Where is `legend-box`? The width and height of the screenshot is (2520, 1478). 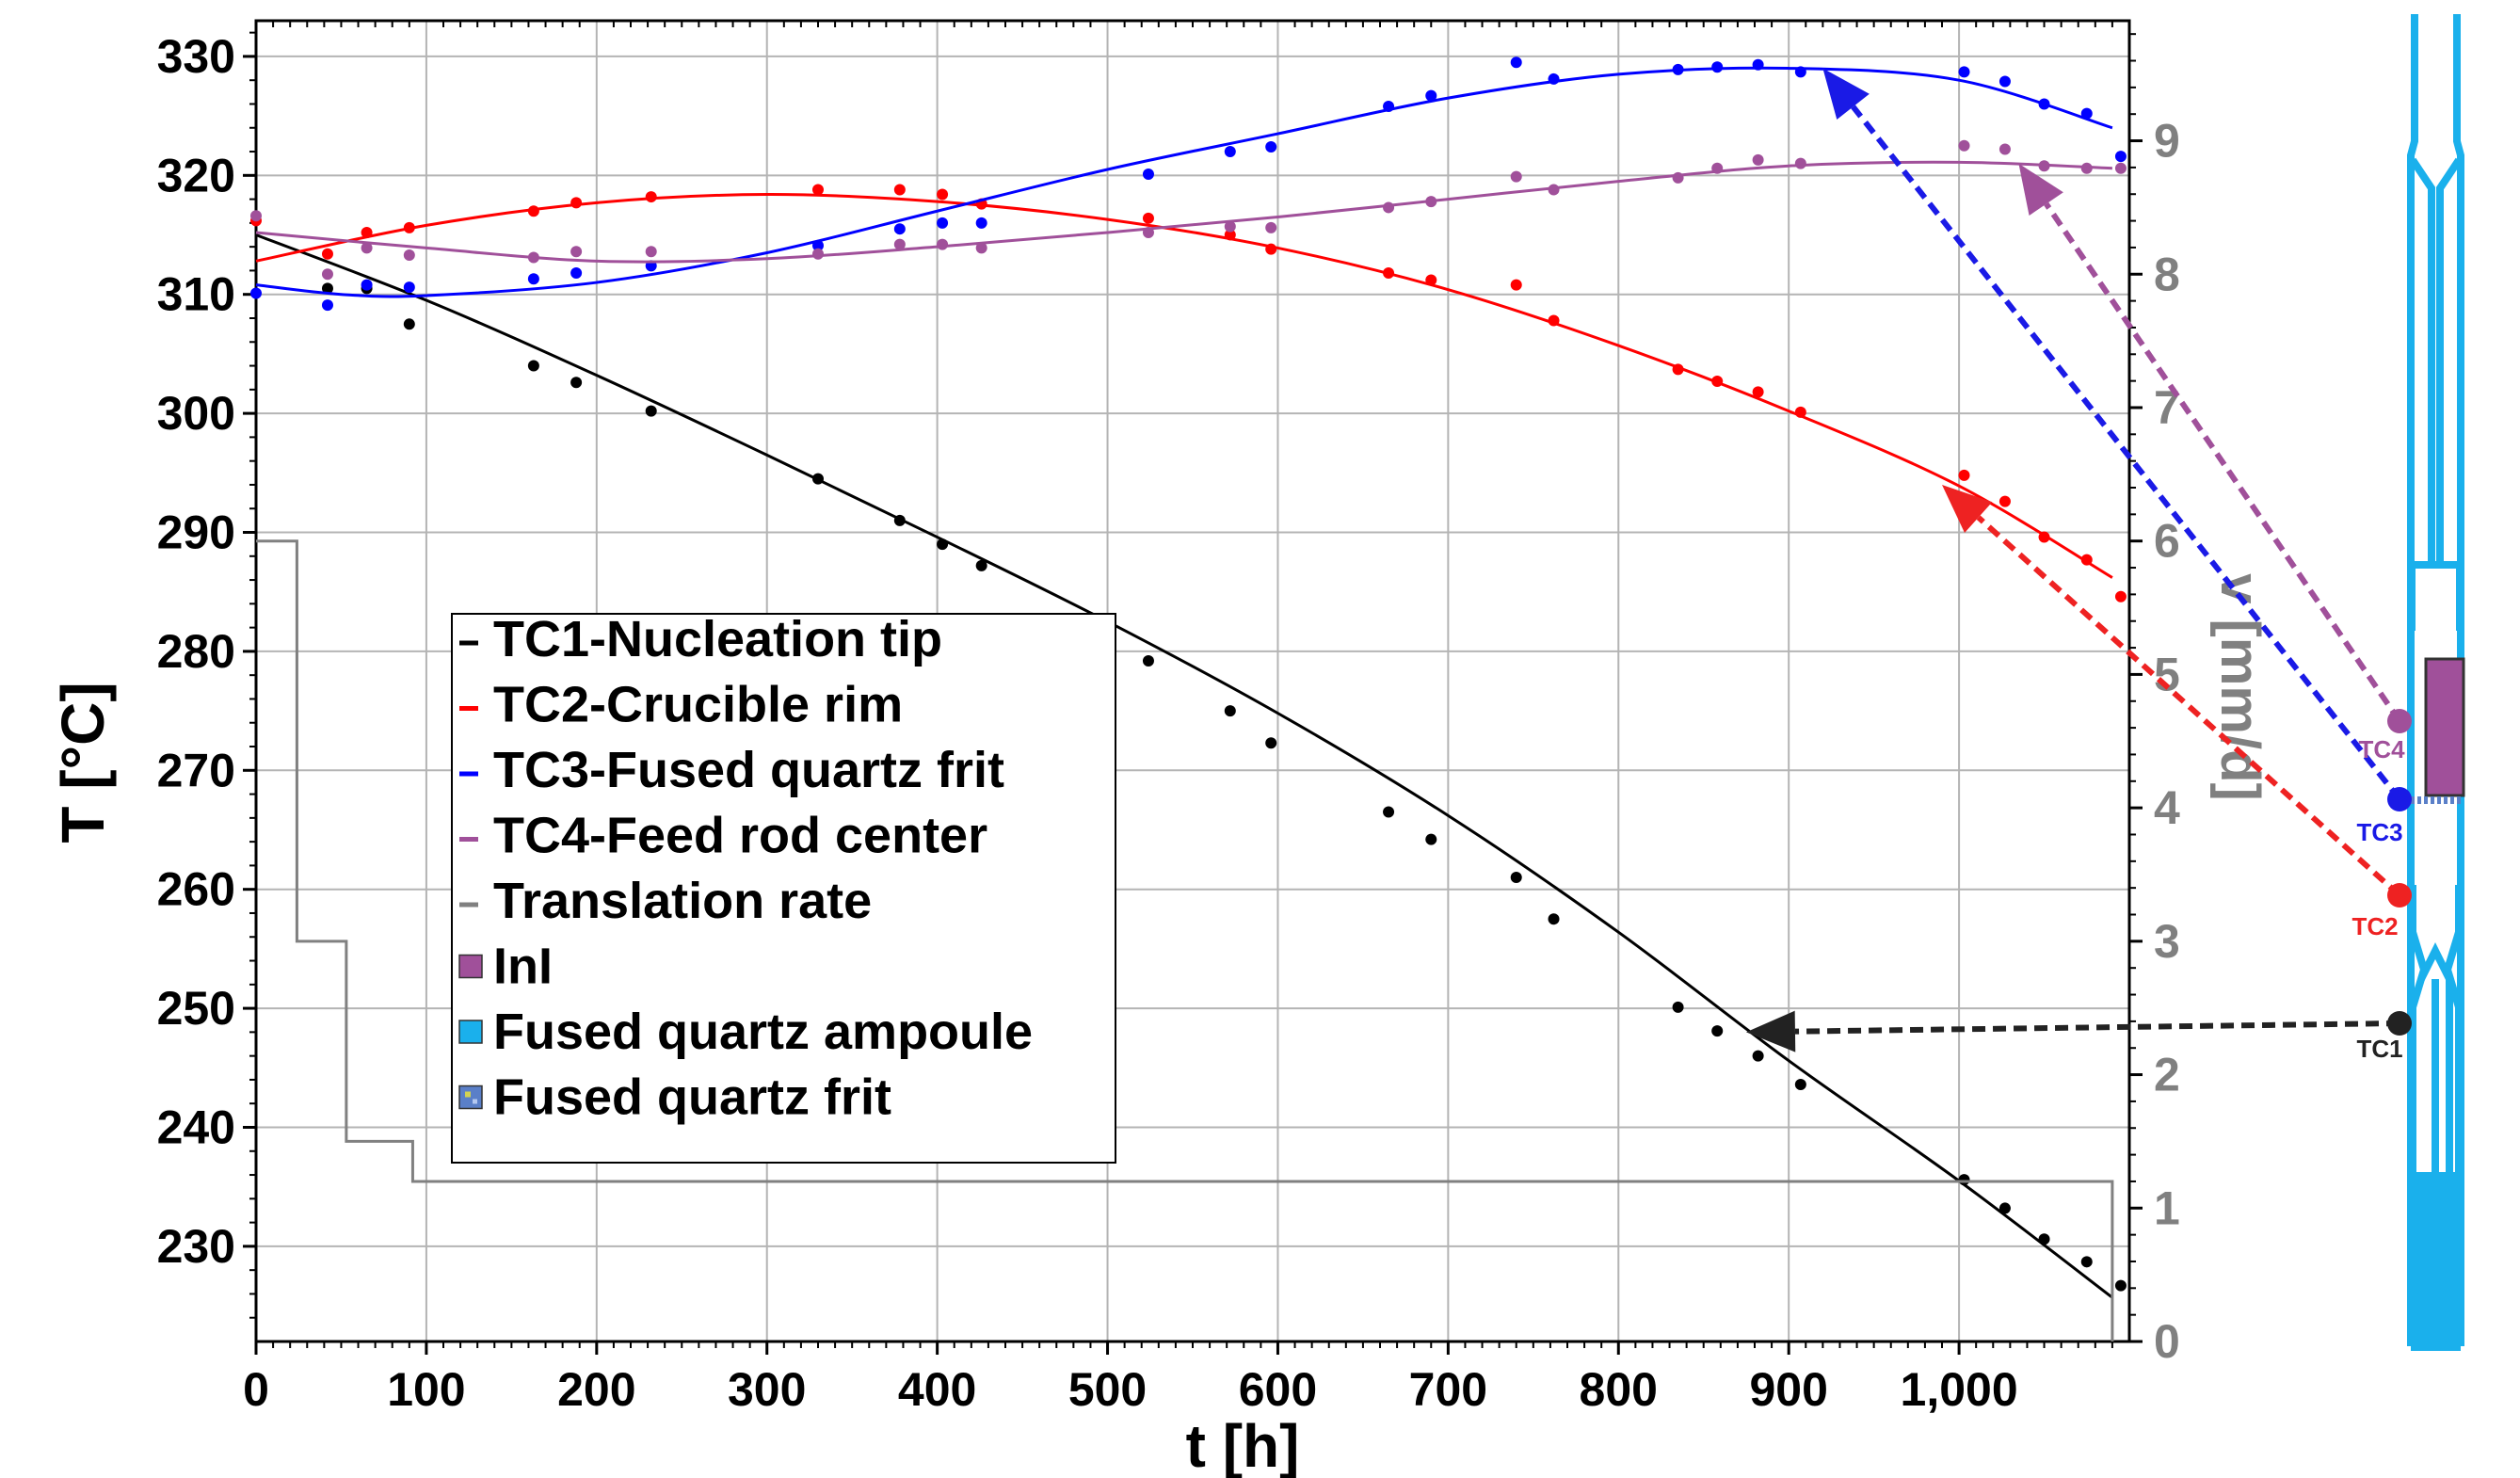 legend-box is located at coordinates (783, 888).